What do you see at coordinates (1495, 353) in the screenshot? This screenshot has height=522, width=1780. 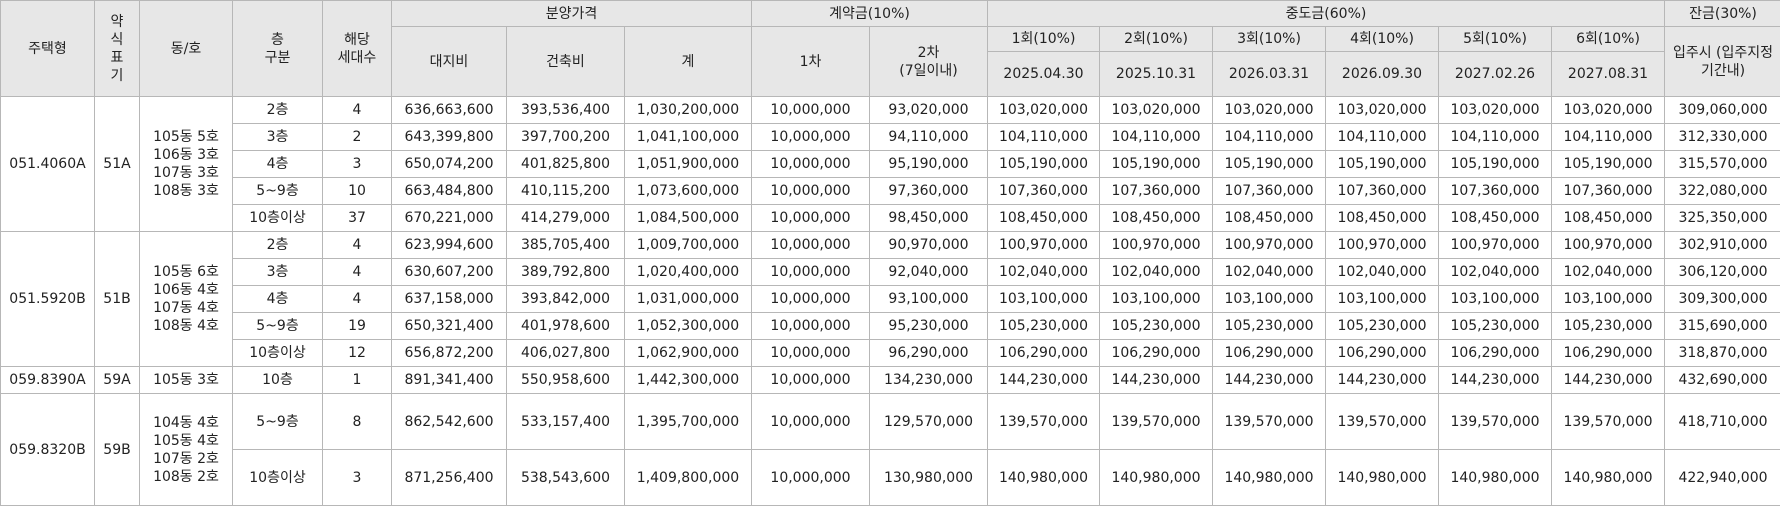 I see `interim-round-5-cell: 106,290,000` at bounding box center [1495, 353].